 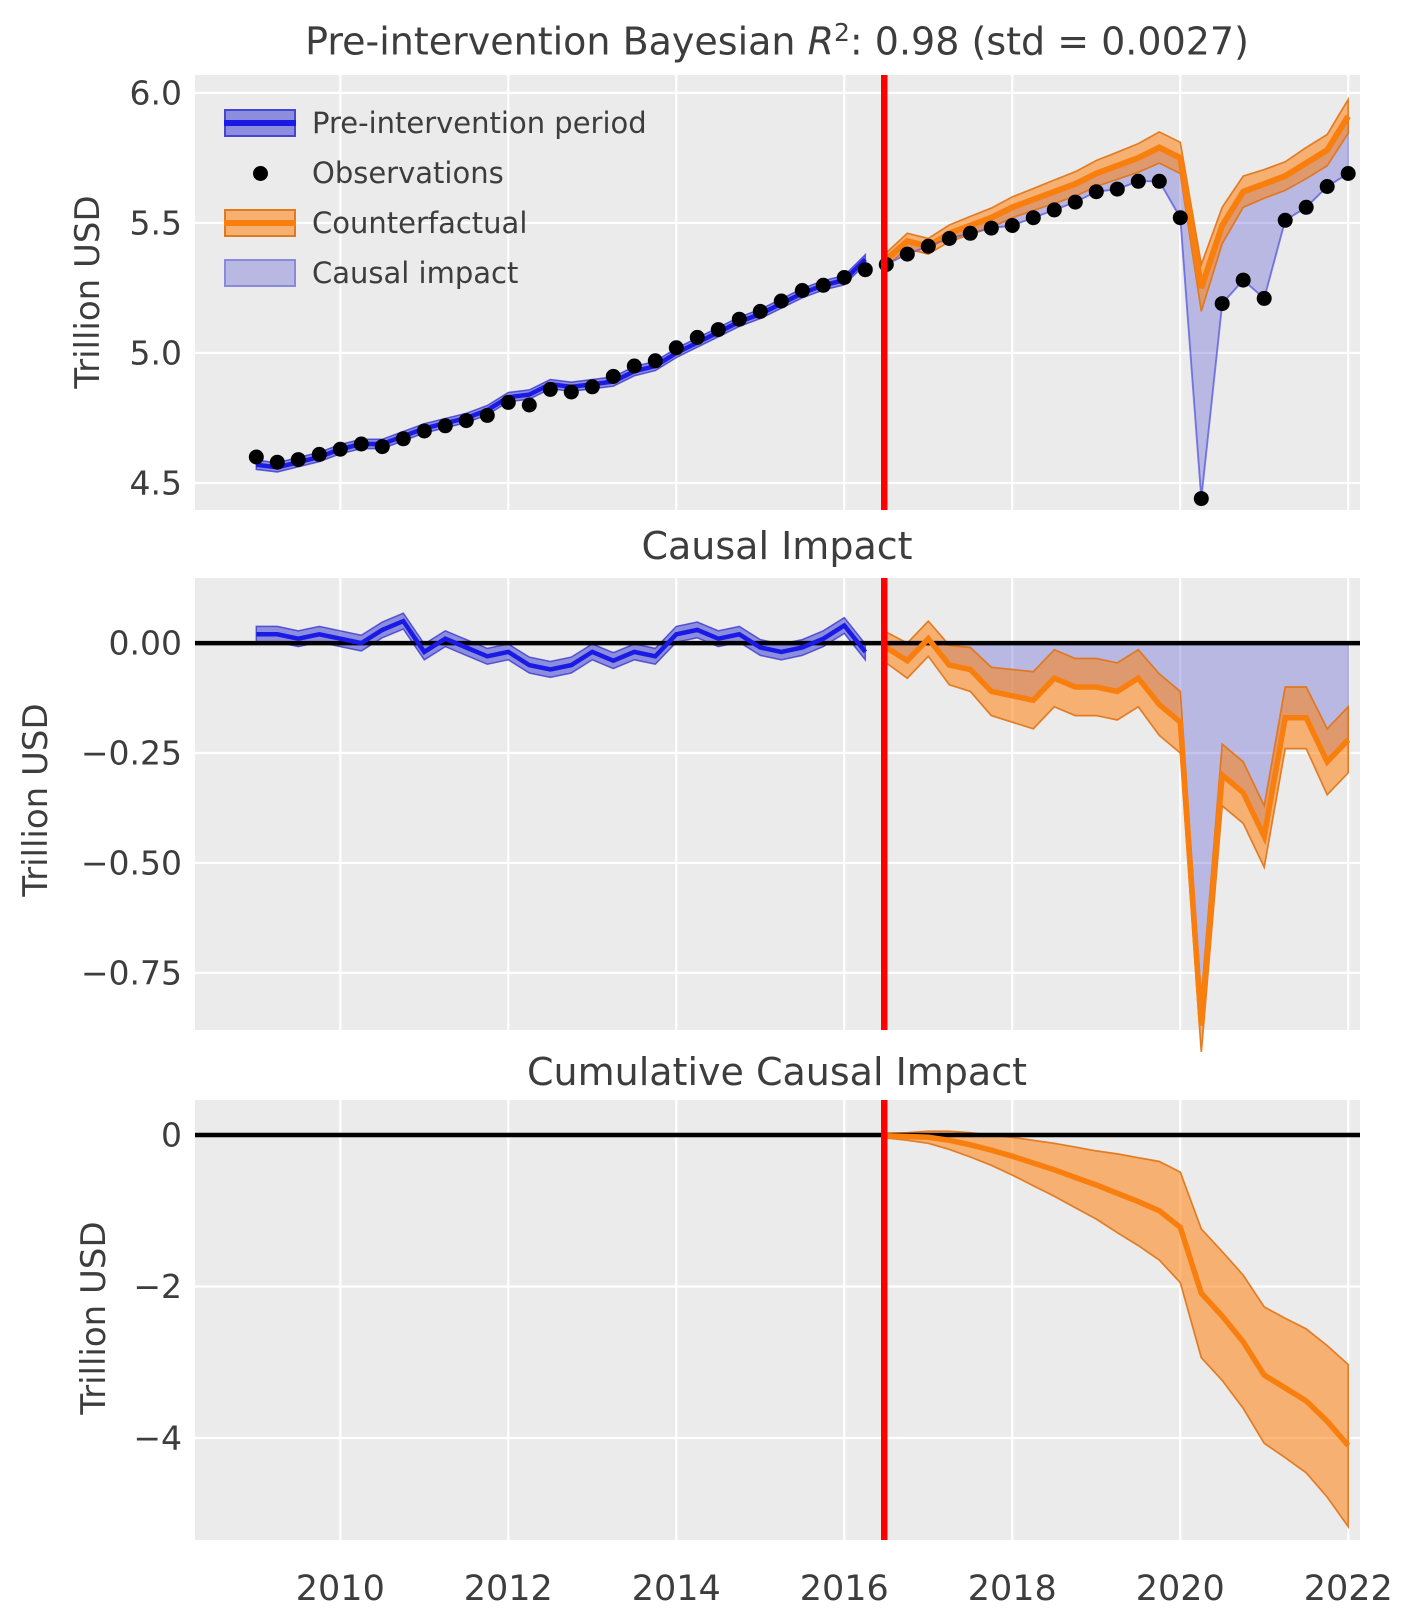 I want to click on y-tick-label: 4.5, so click(x=156, y=482).